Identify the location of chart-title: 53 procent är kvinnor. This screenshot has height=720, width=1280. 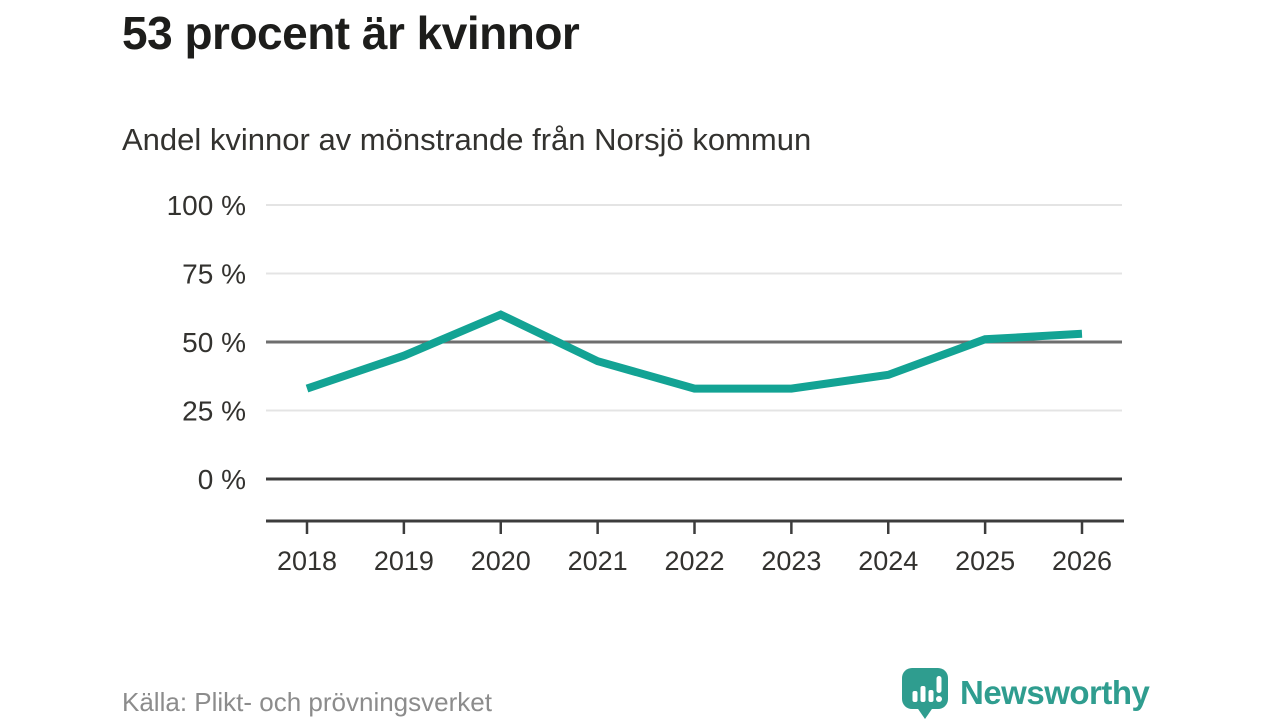
(351, 33).